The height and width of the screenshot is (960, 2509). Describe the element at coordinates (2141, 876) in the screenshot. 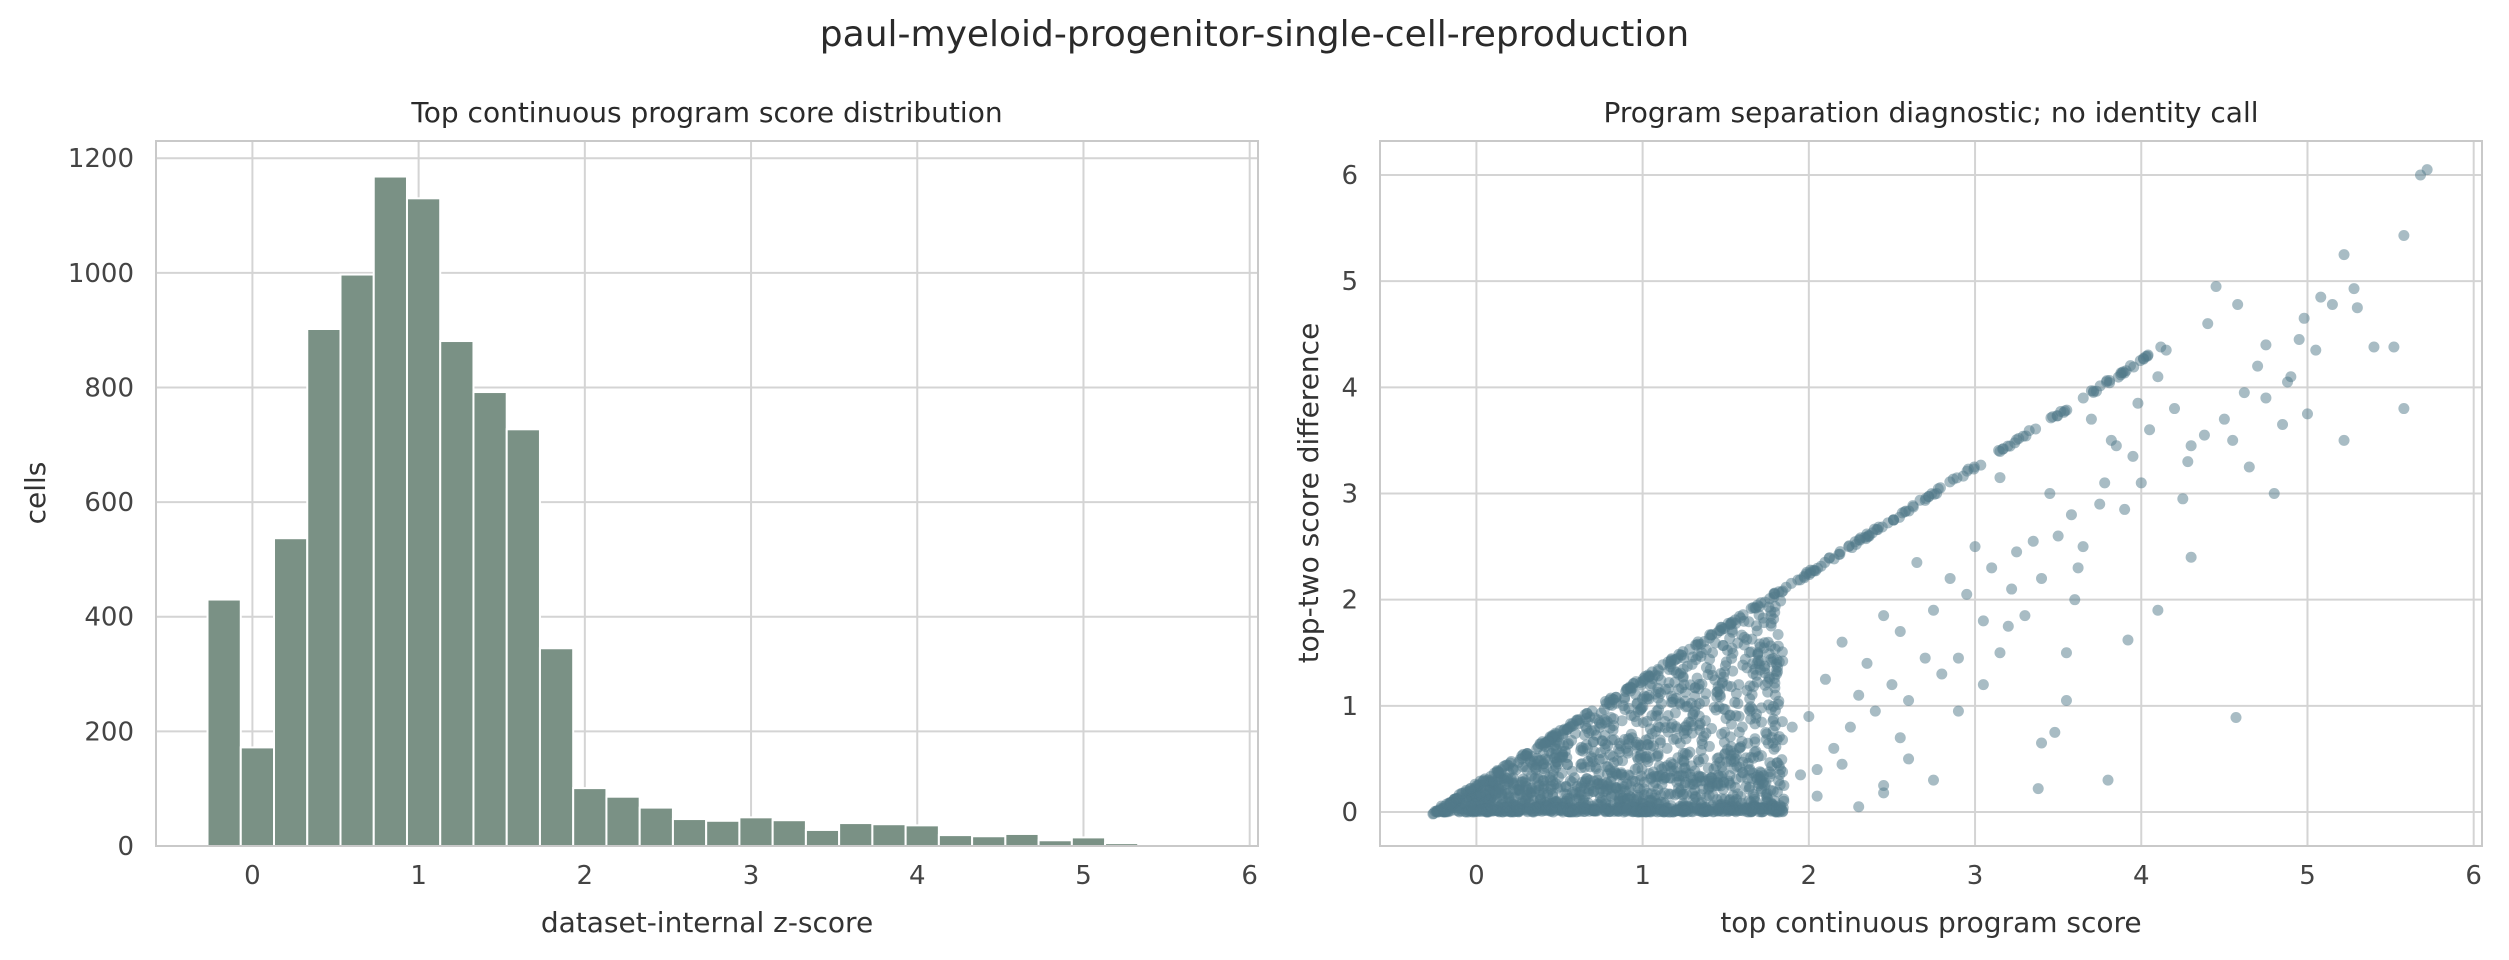

I see `x-tick-label: 4` at that location.